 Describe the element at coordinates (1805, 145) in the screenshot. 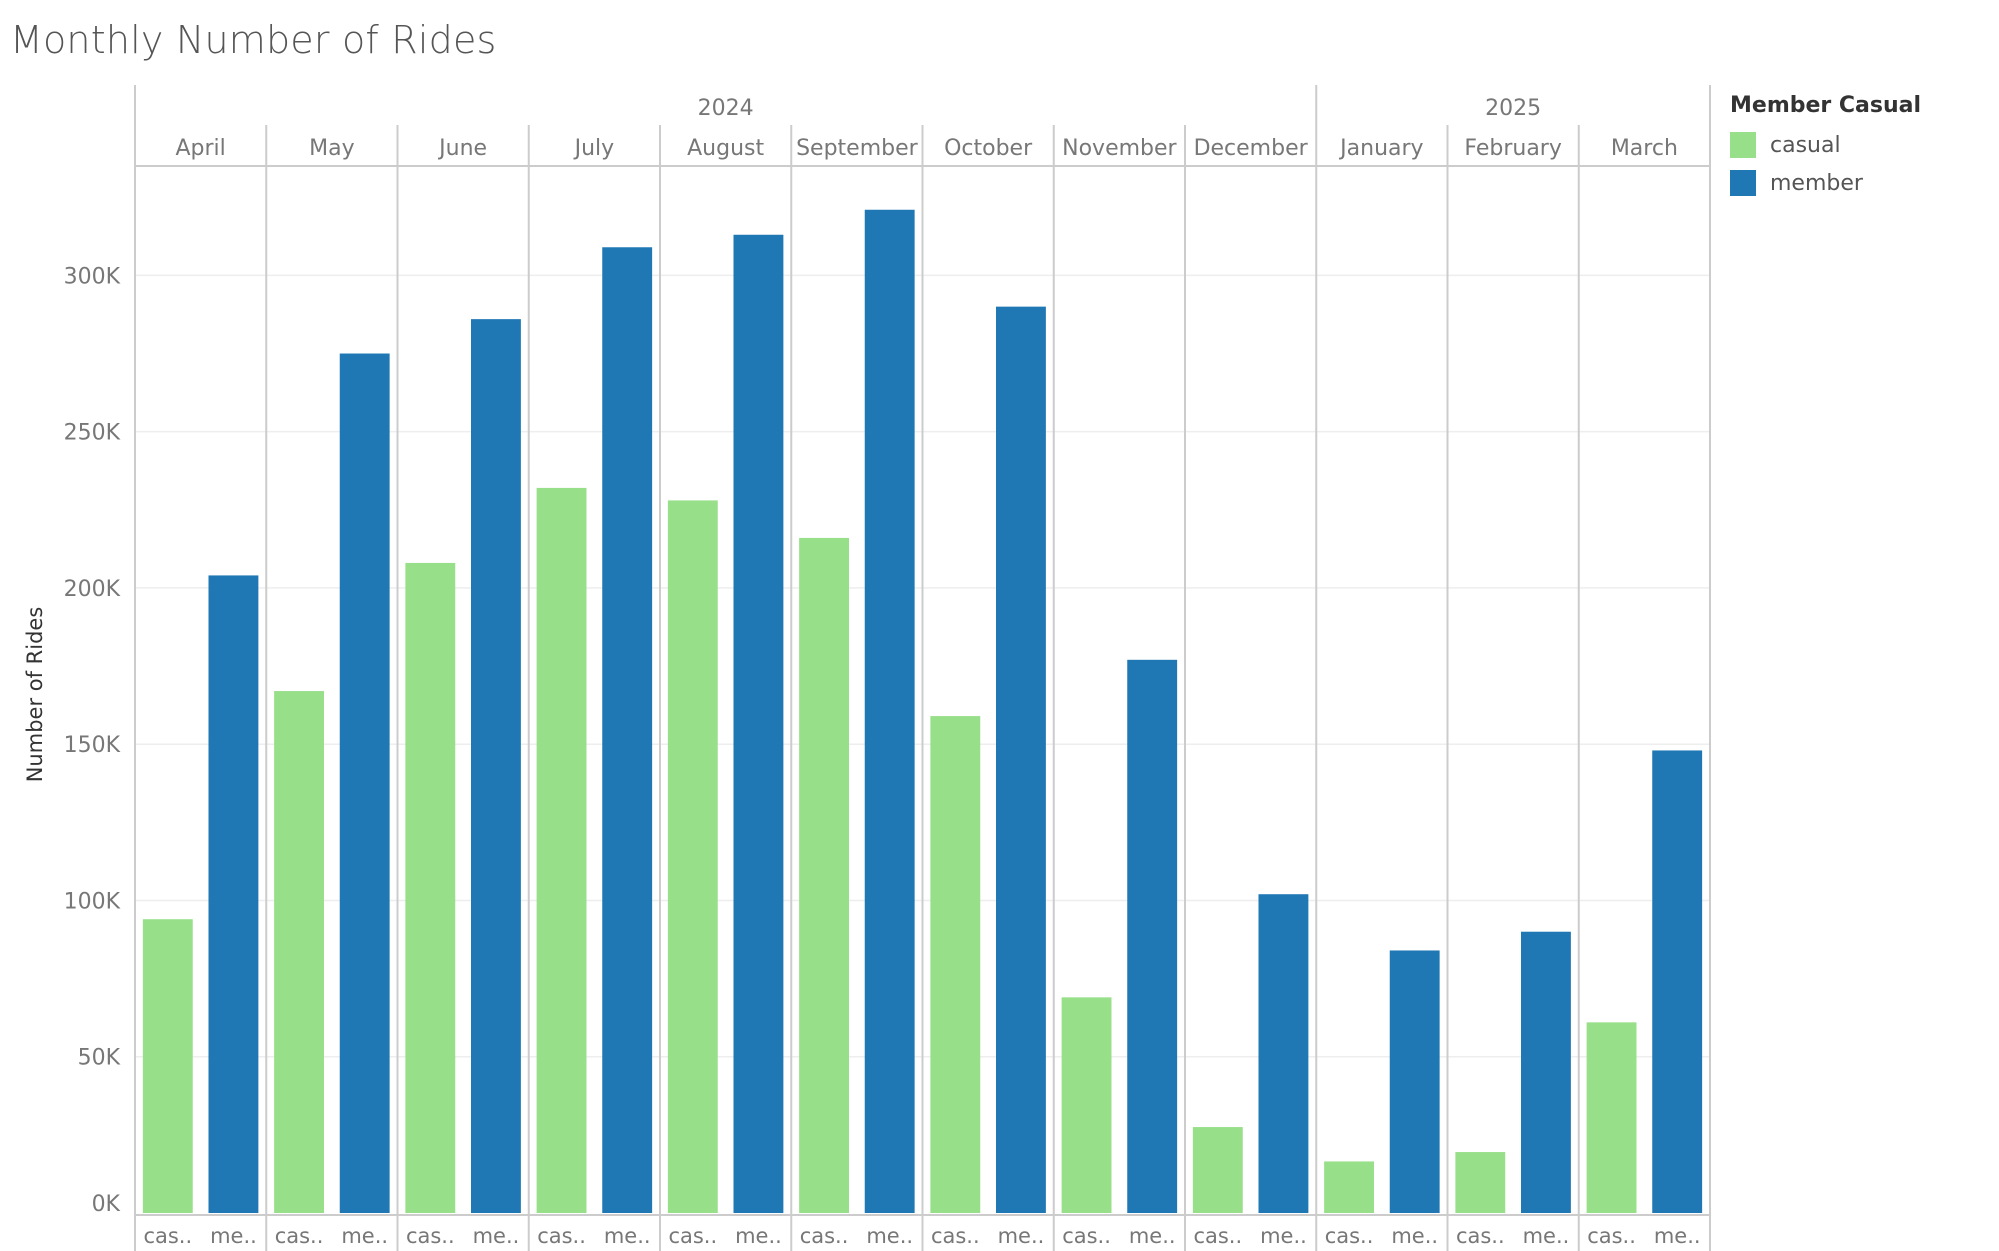

I see `legend-label-casual: casual` at that location.